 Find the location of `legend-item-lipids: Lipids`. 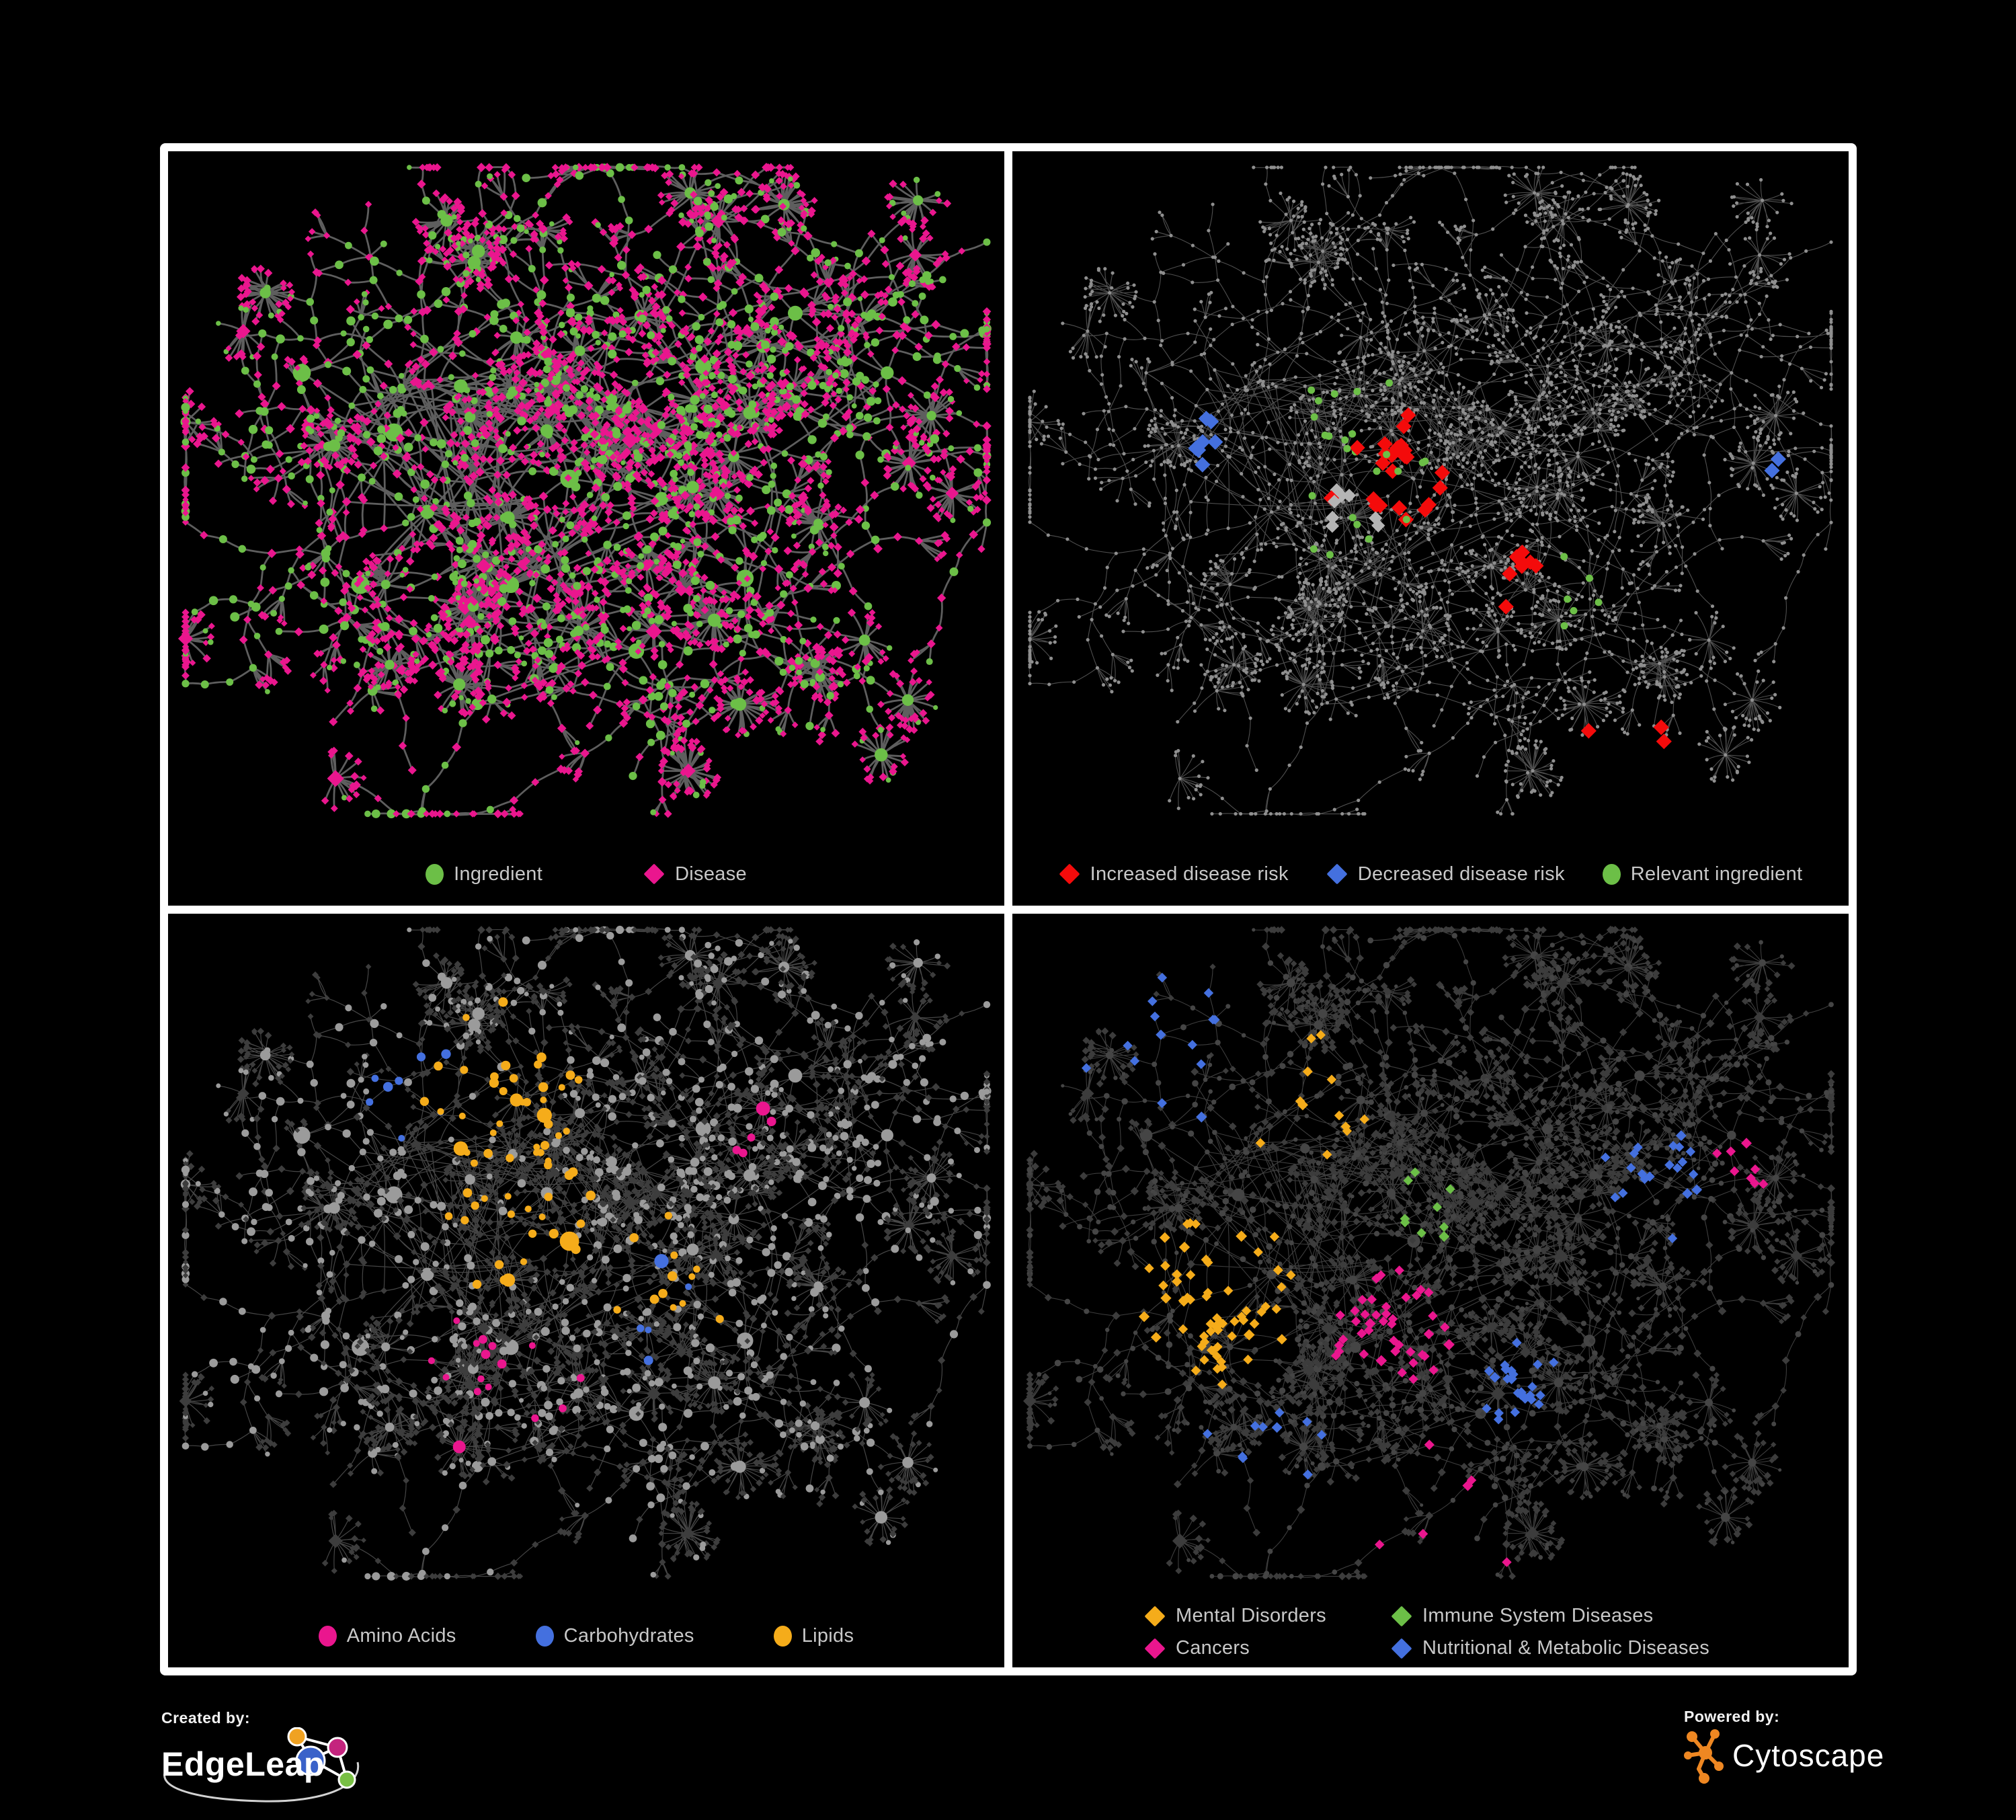

legend-item-lipids: Lipids is located at coordinates (813, 1636).